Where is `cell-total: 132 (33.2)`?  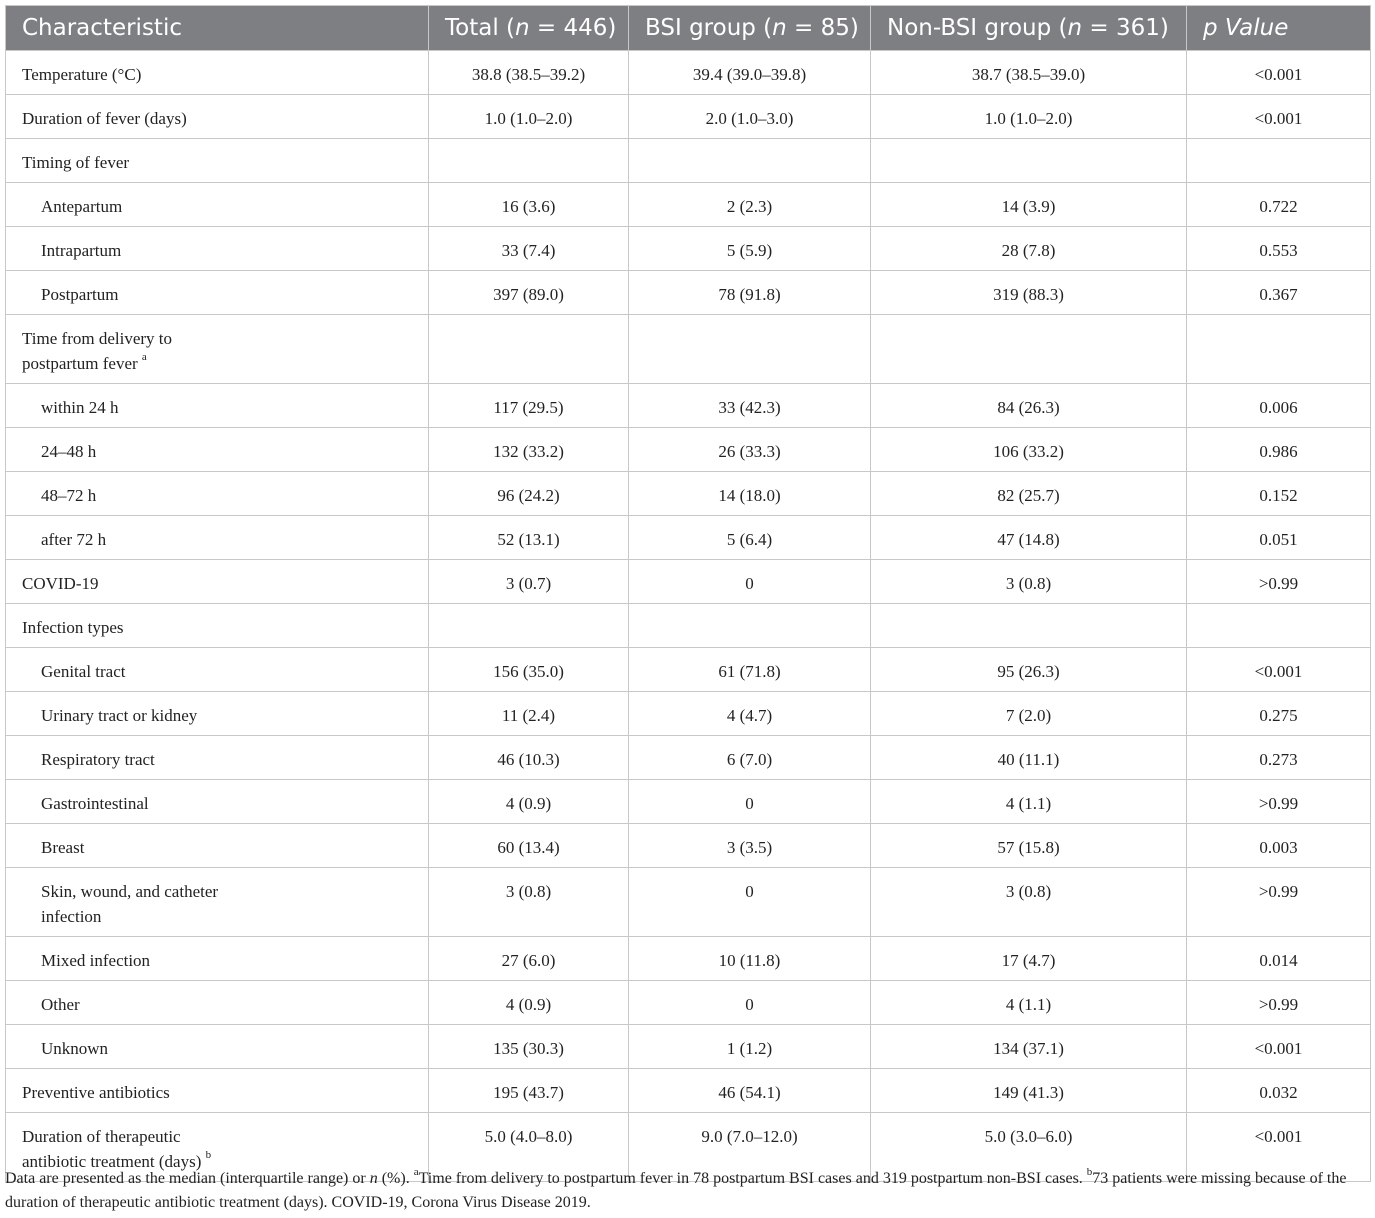 cell-total: 132 (33.2) is located at coordinates (528, 449).